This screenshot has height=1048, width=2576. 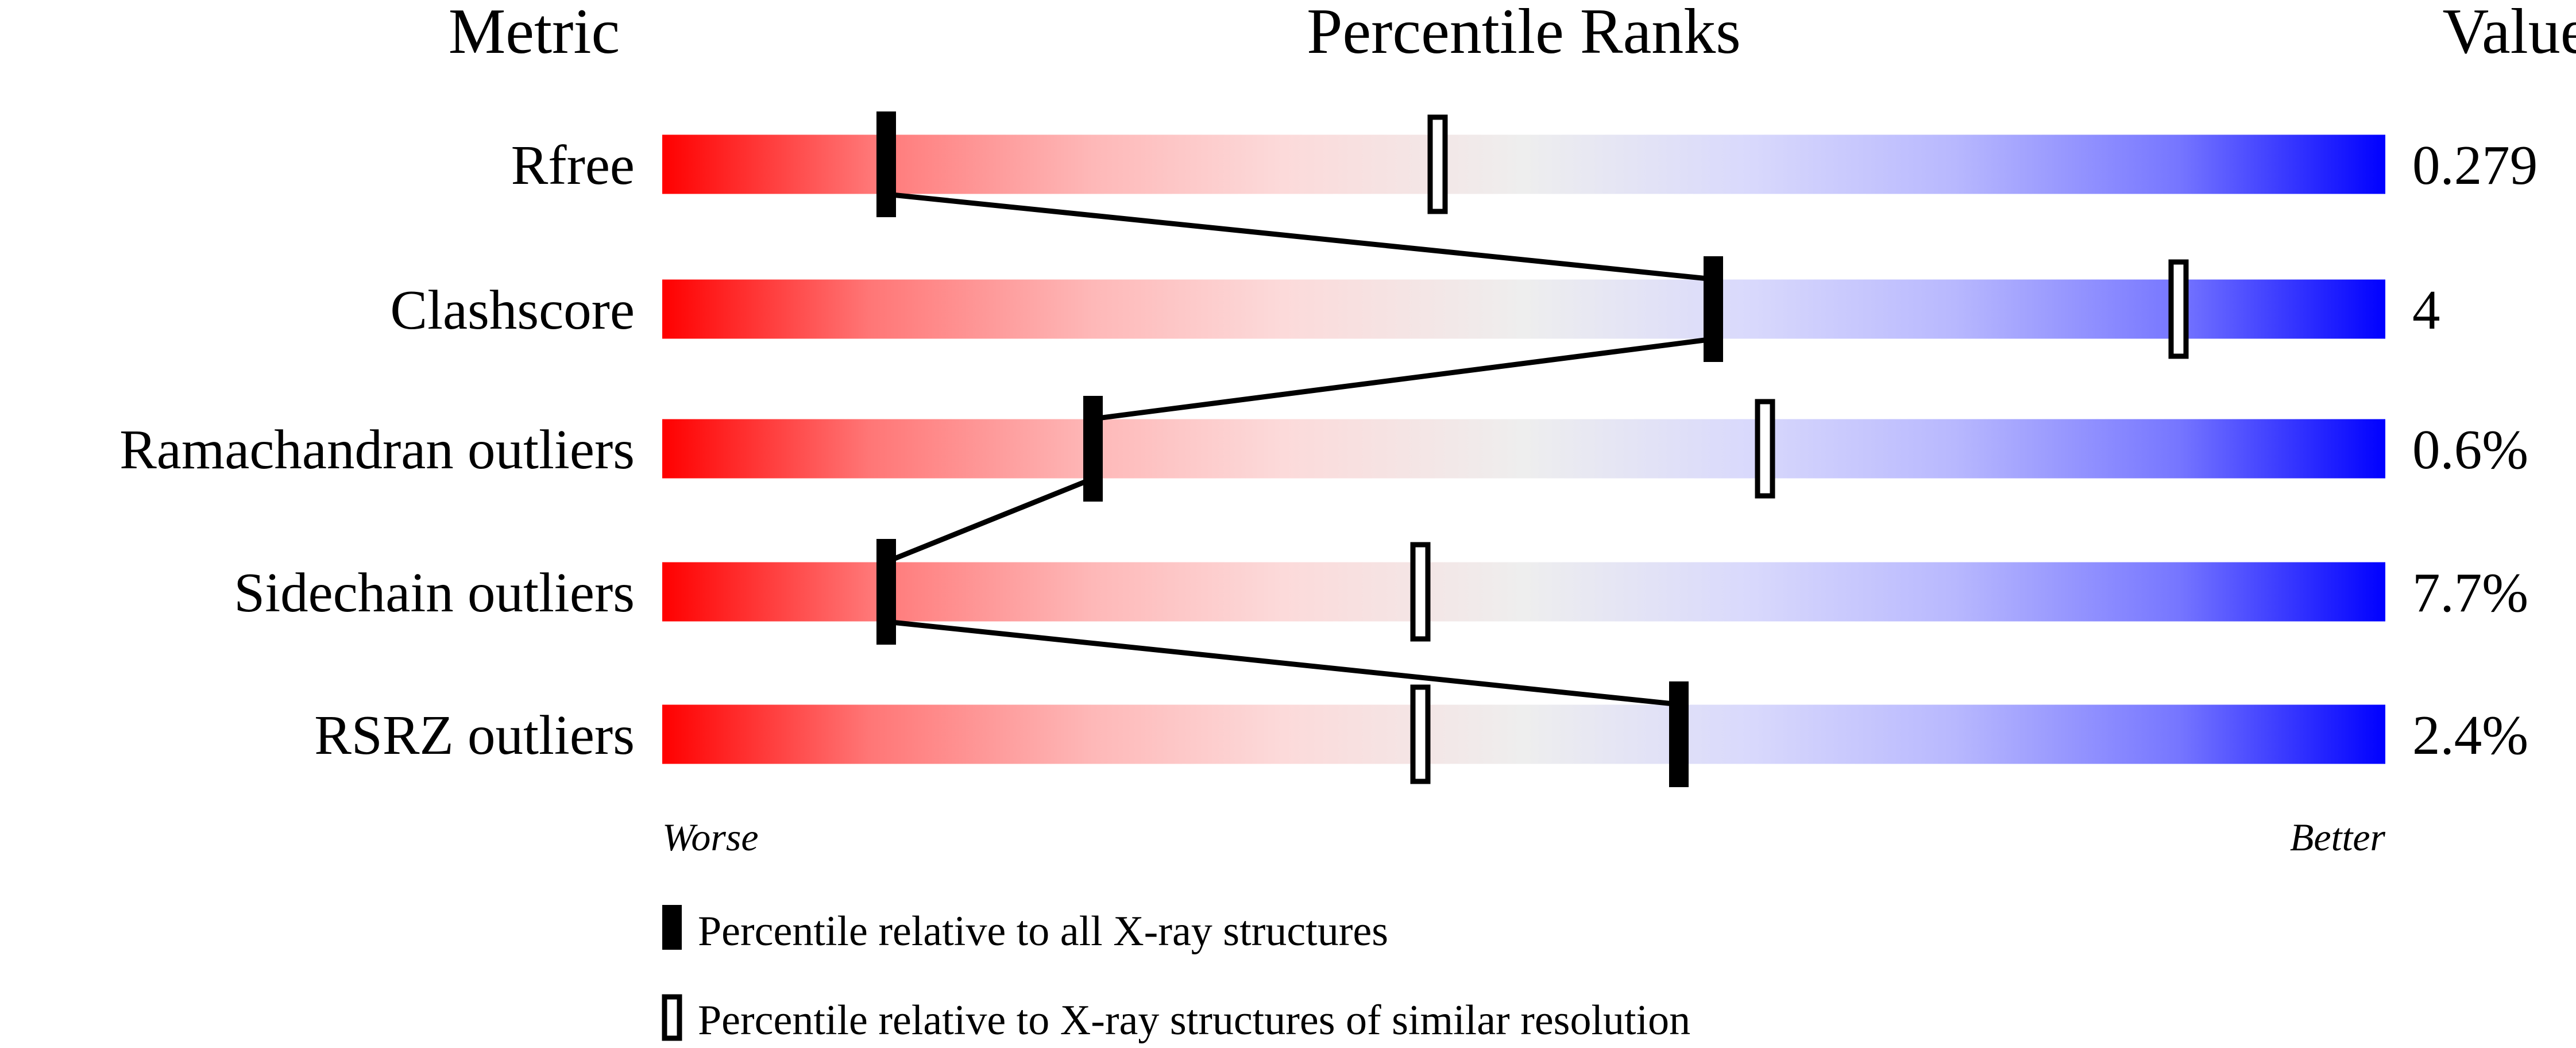 What do you see at coordinates (534, 33) in the screenshot?
I see `header-metric: Metric` at bounding box center [534, 33].